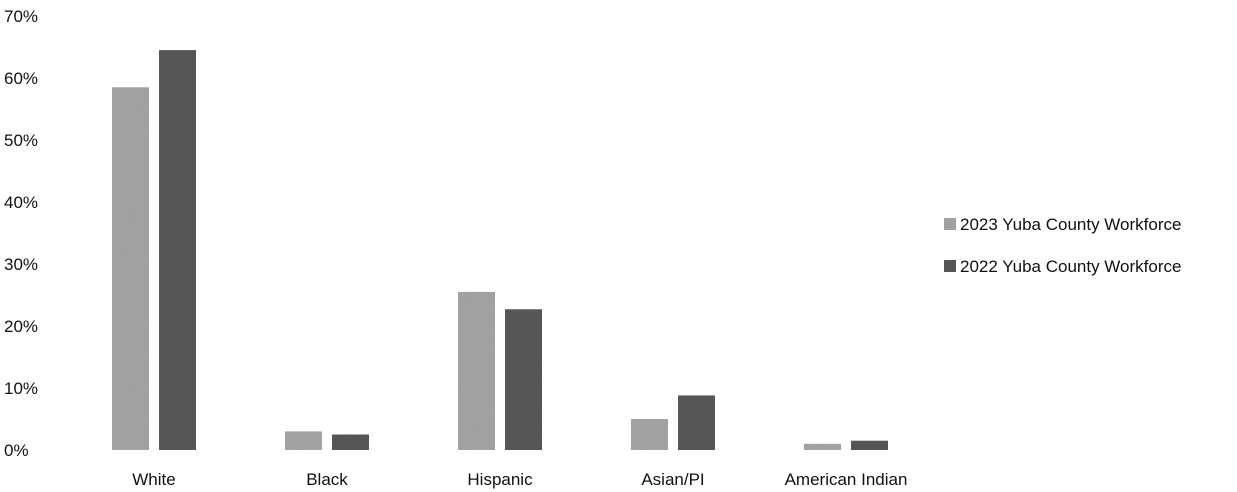 The image size is (1237, 492). Describe the element at coordinates (21, 388) in the screenshot. I see `y-tick-label: 10%` at that location.